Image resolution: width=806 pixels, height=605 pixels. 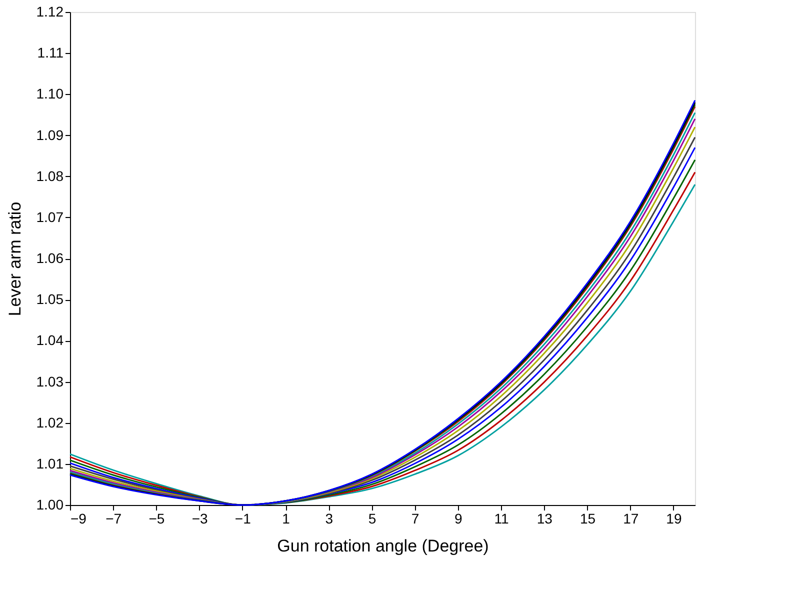 What do you see at coordinates (14, 259) in the screenshot?
I see `y-axis-title: Lever arm ratio` at bounding box center [14, 259].